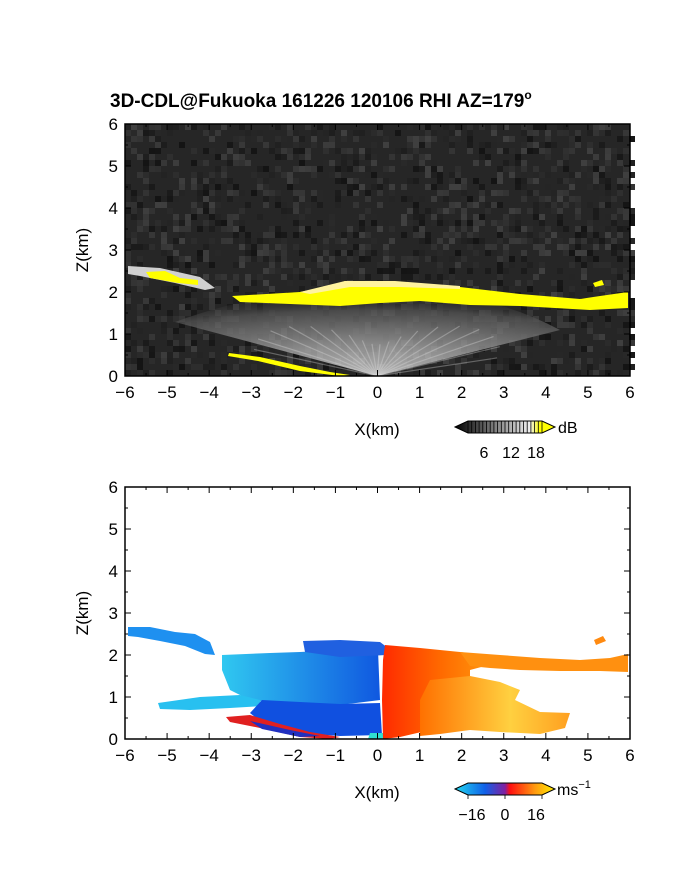  I want to click on fan-rays, so click(376, 351).